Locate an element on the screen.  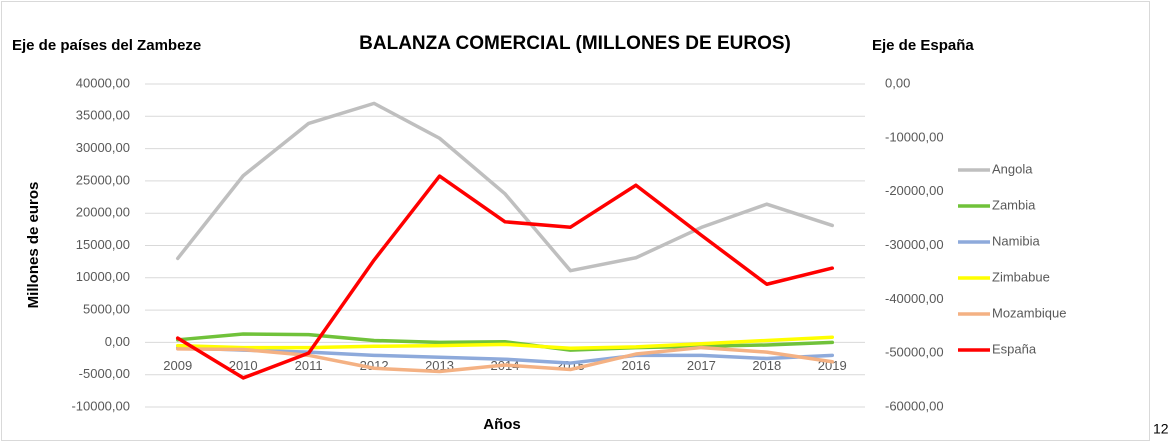
x-axis-title: Años is located at coordinates (502, 424).